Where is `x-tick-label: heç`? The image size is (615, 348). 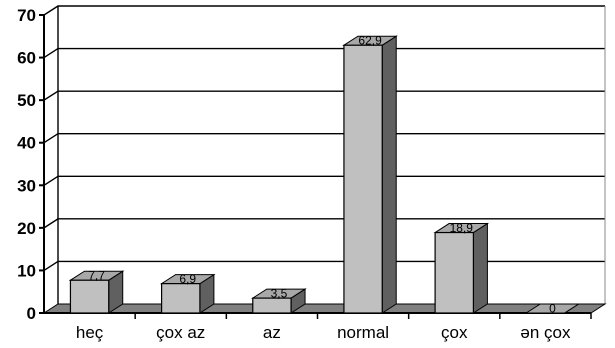
x-tick-label: heç is located at coordinates (90, 332).